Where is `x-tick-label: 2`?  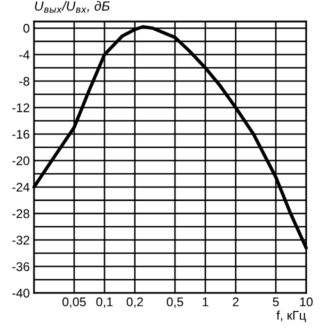 x-tick-label: 2 is located at coordinates (235, 301).